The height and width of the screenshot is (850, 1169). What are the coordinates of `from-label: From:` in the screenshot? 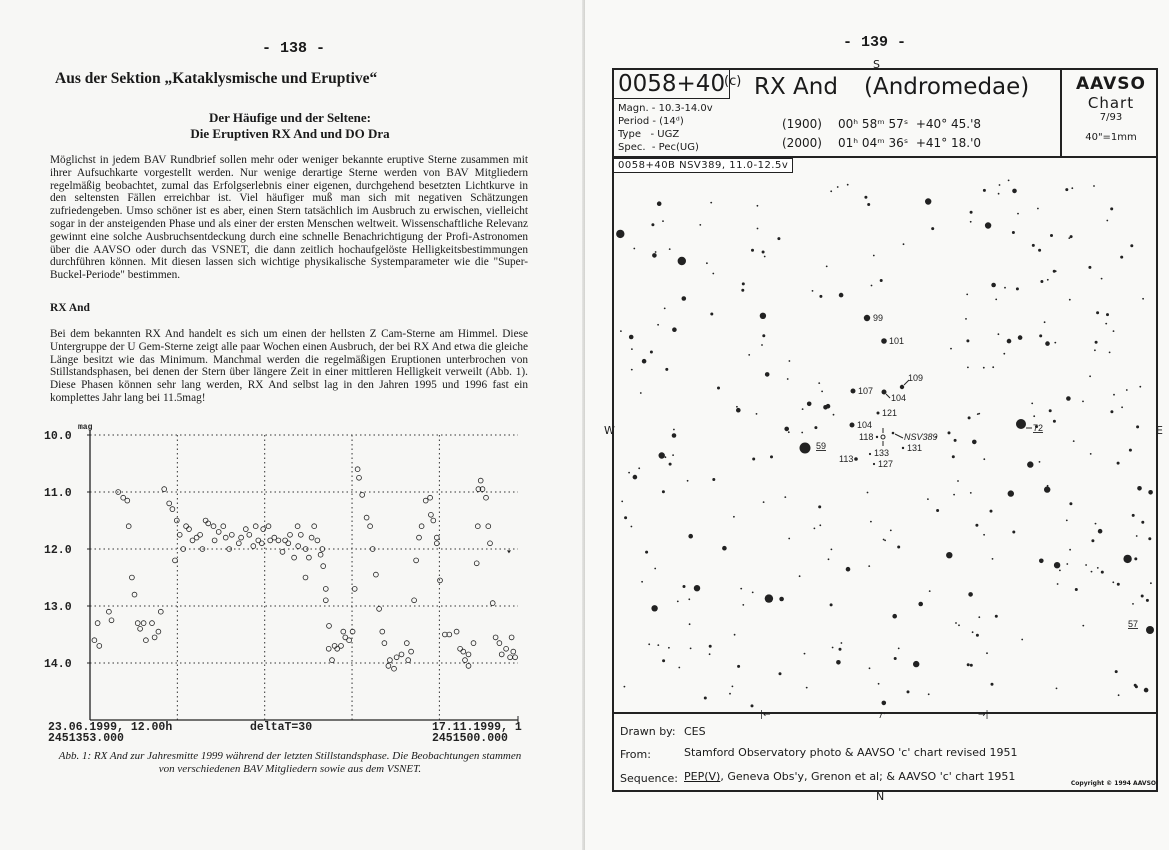 It's located at (635, 754).